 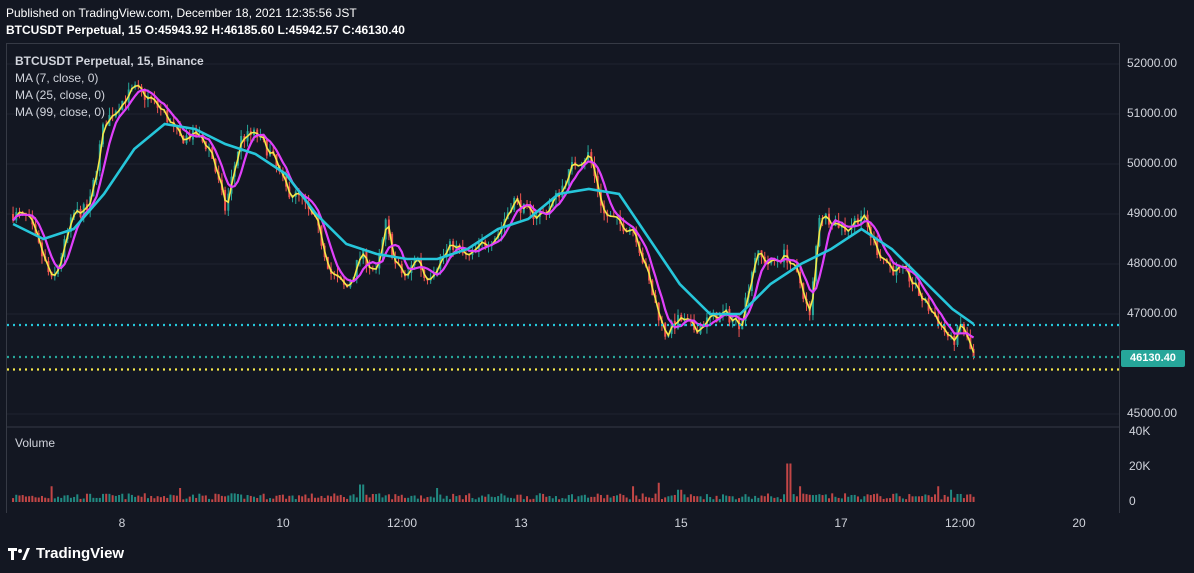 I want to click on time-tick-label: 13, so click(x=521, y=523).